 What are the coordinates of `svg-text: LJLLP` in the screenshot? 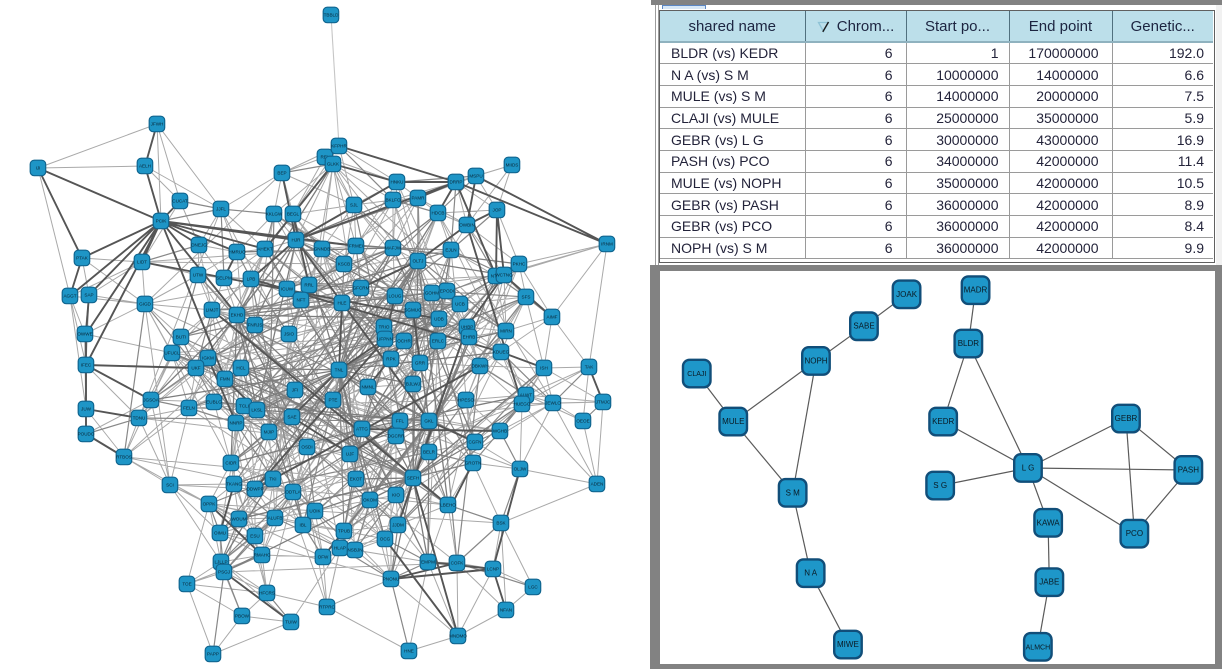 It's located at (220, 562).